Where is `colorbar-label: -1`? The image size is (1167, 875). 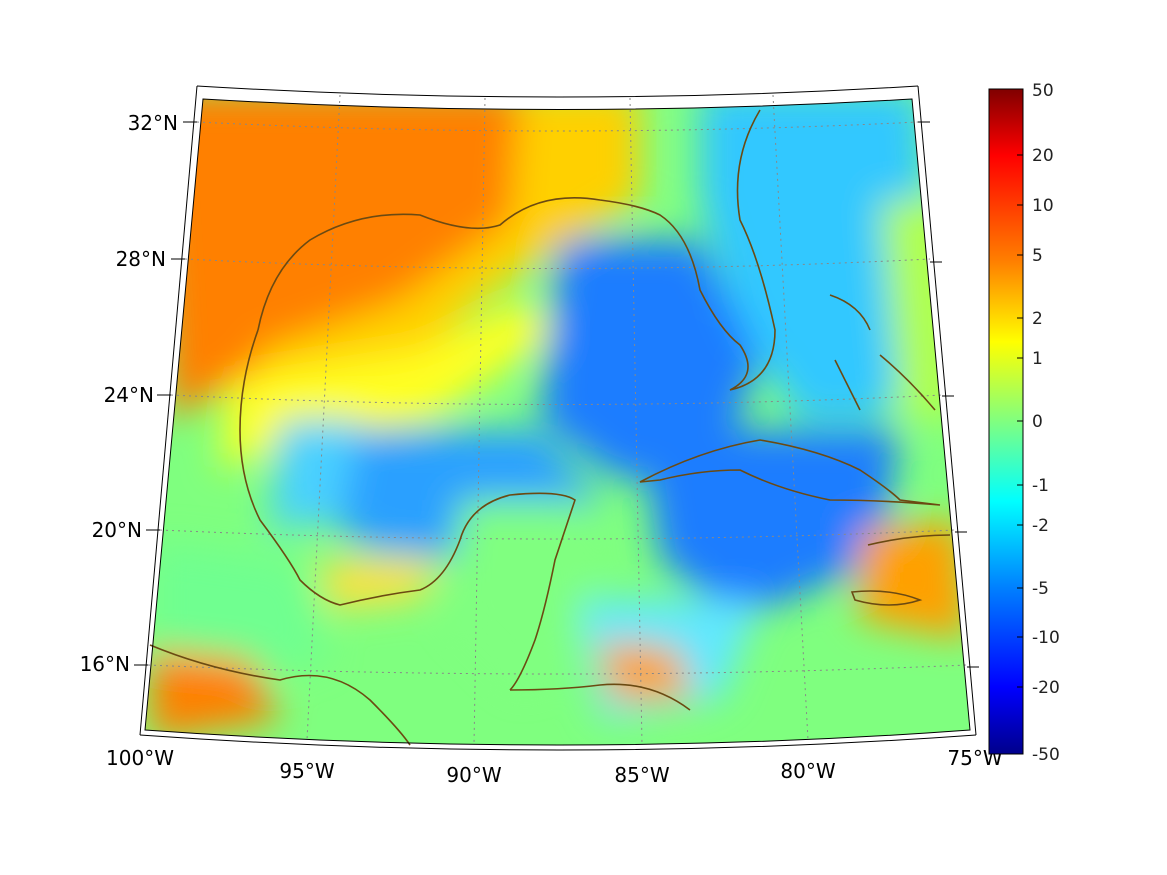 colorbar-label: -1 is located at coordinates (1040, 486).